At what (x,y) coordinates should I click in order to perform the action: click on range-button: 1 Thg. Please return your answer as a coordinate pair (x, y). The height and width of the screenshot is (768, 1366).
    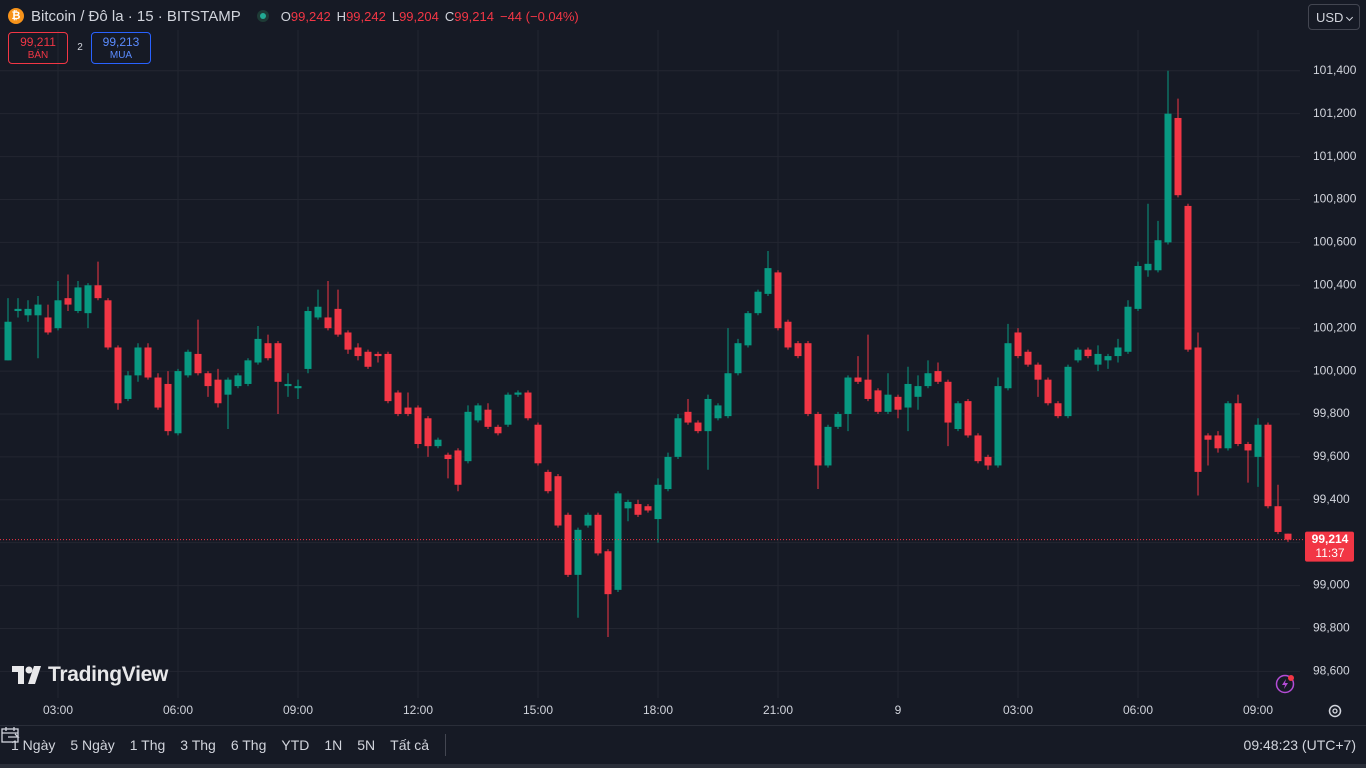
    Looking at the image, I should click on (147, 745).